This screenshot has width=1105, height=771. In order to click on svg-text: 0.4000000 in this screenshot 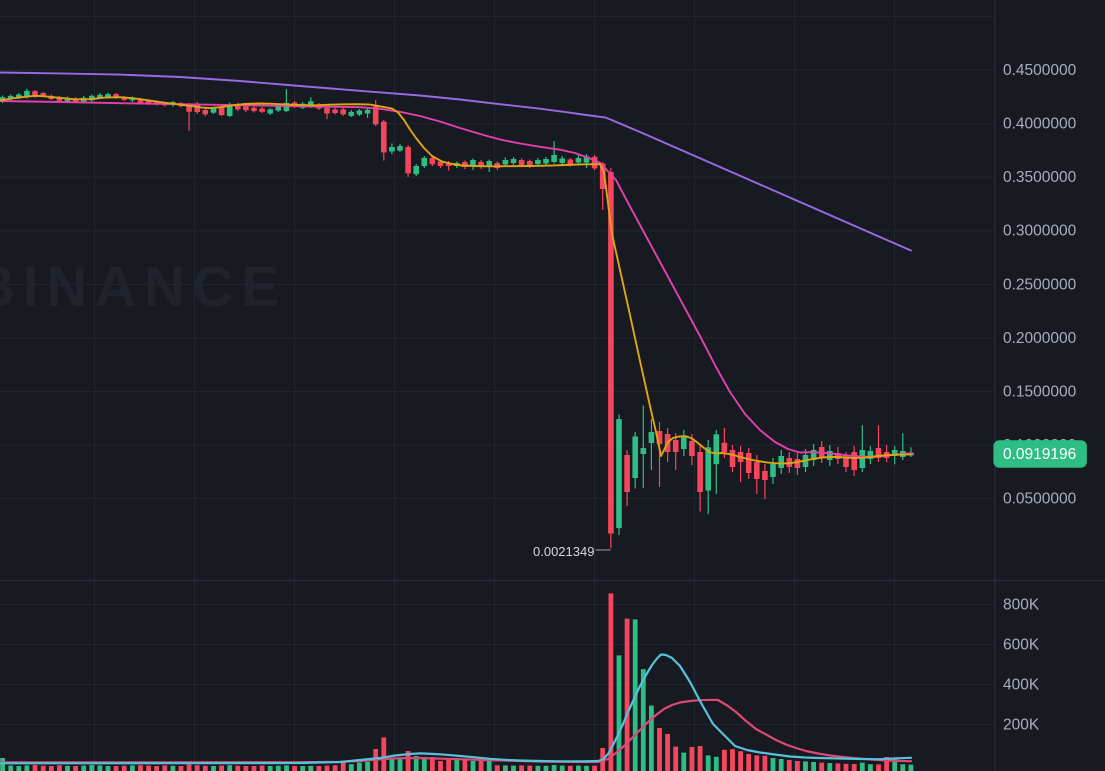, I will do `click(1040, 124)`.